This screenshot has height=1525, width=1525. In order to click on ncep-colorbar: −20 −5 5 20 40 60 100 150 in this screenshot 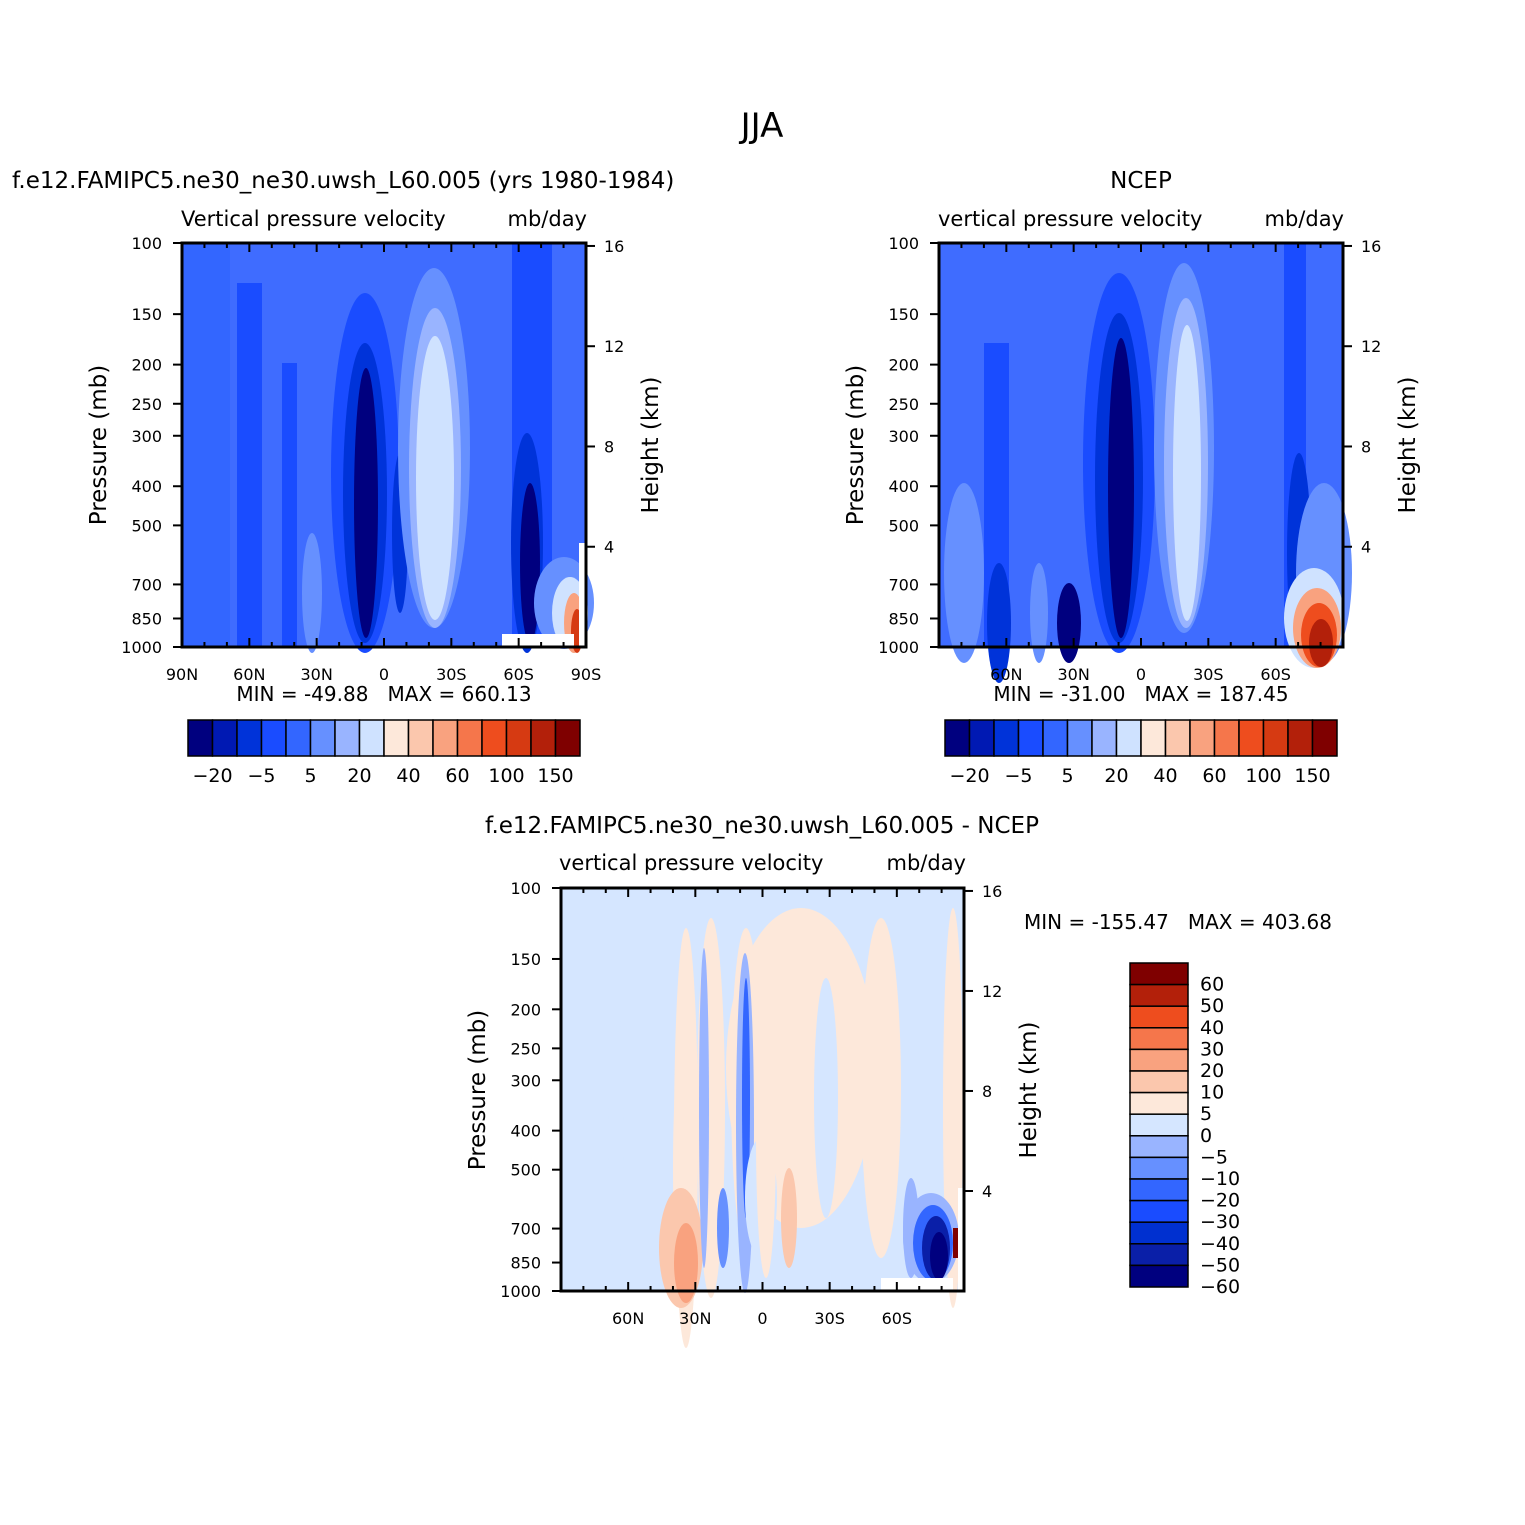, I will do `click(1141, 753)`.